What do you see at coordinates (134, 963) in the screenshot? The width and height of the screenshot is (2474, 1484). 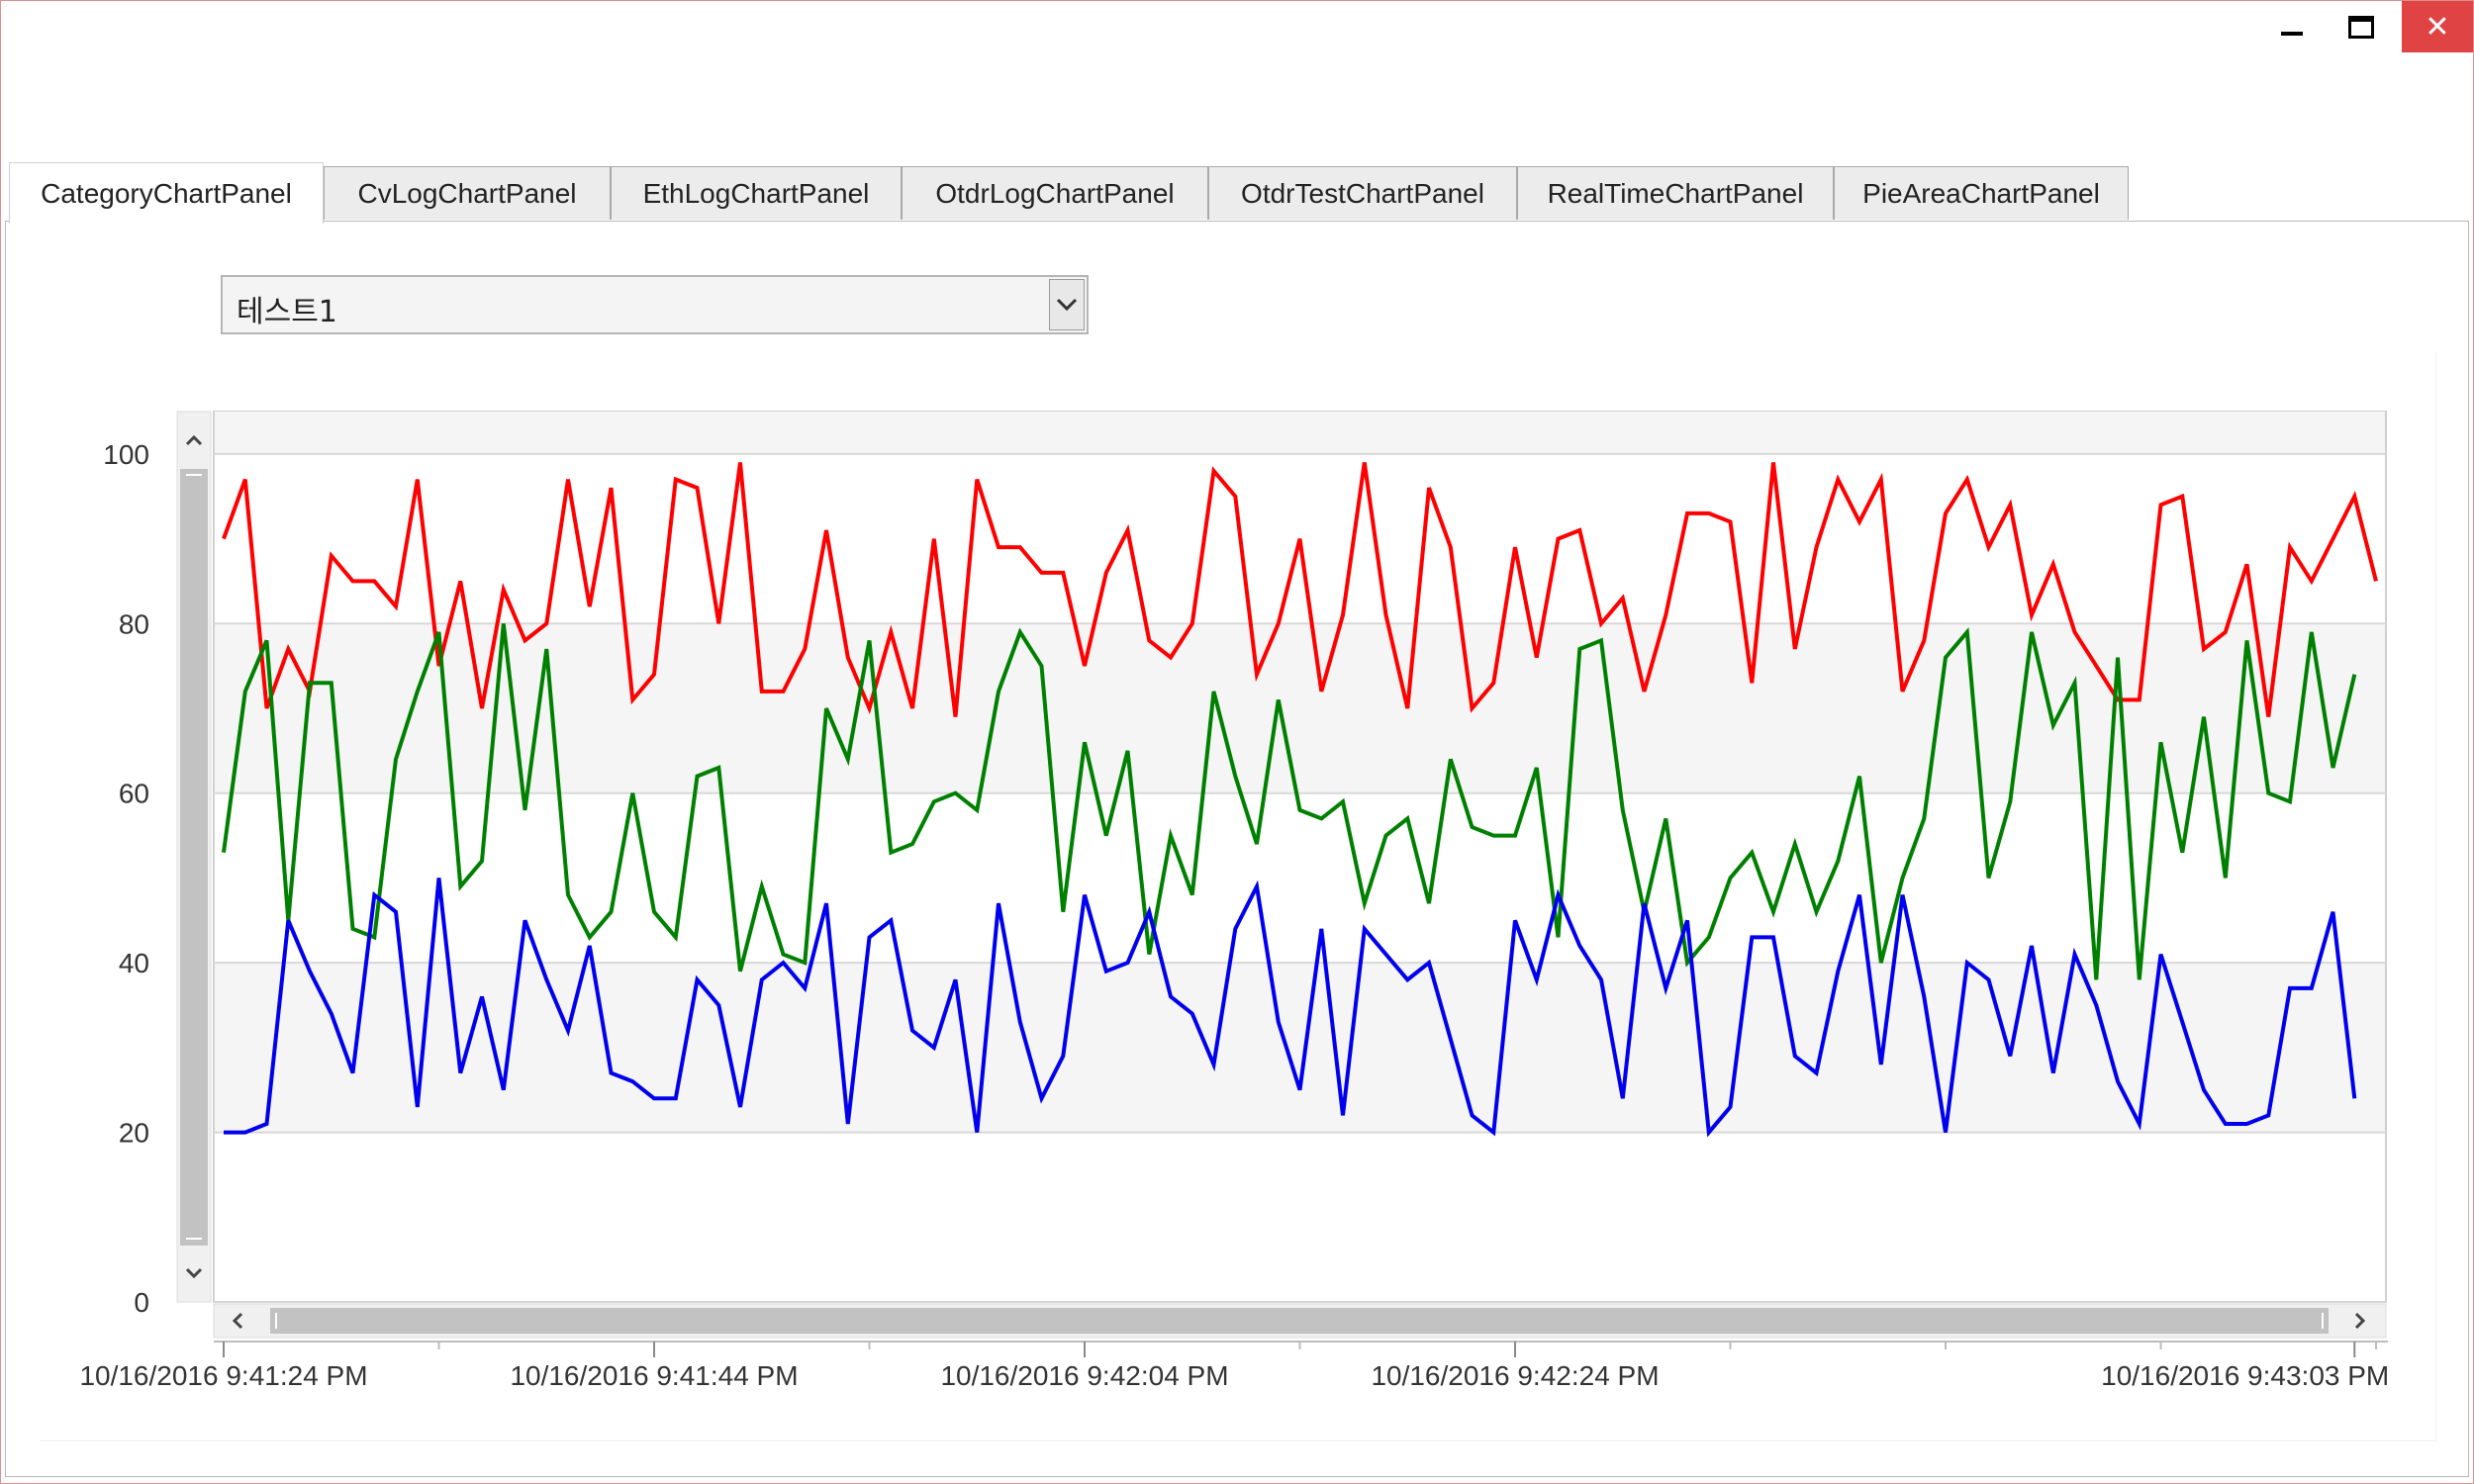 I see `y-tick-label: 40` at bounding box center [134, 963].